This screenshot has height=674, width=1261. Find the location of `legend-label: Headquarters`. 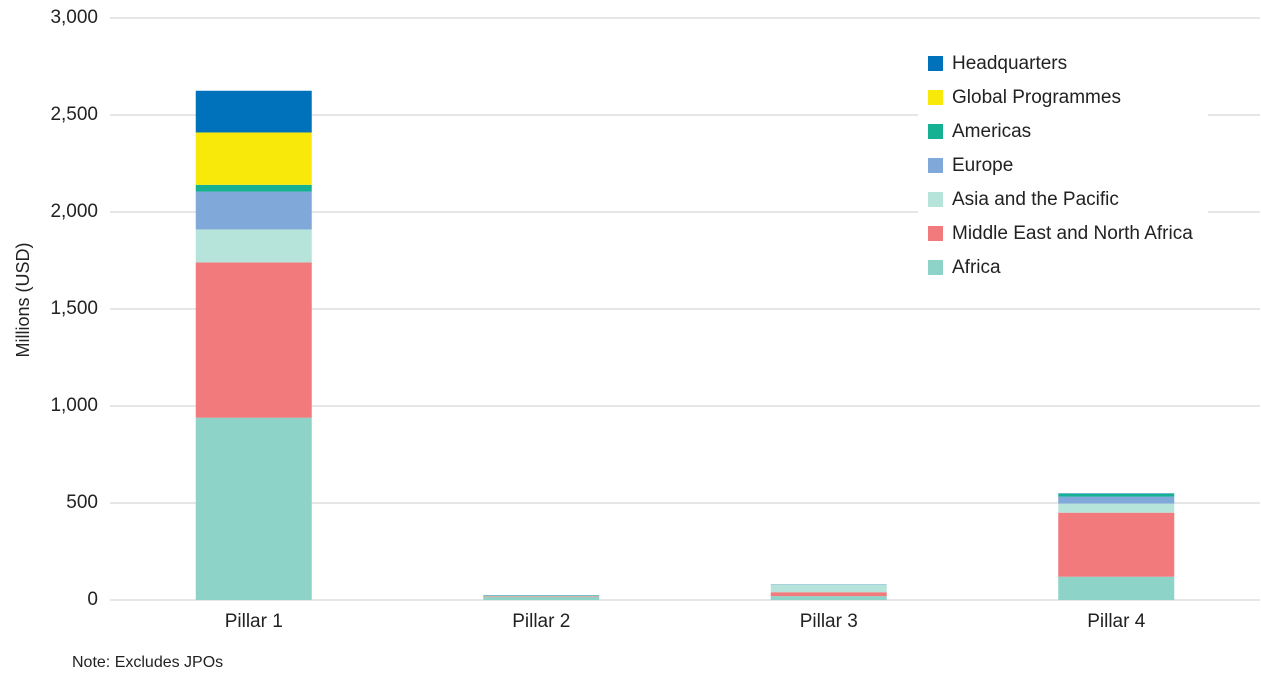

legend-label: Headquarters is located at coordinates (1009, 63).